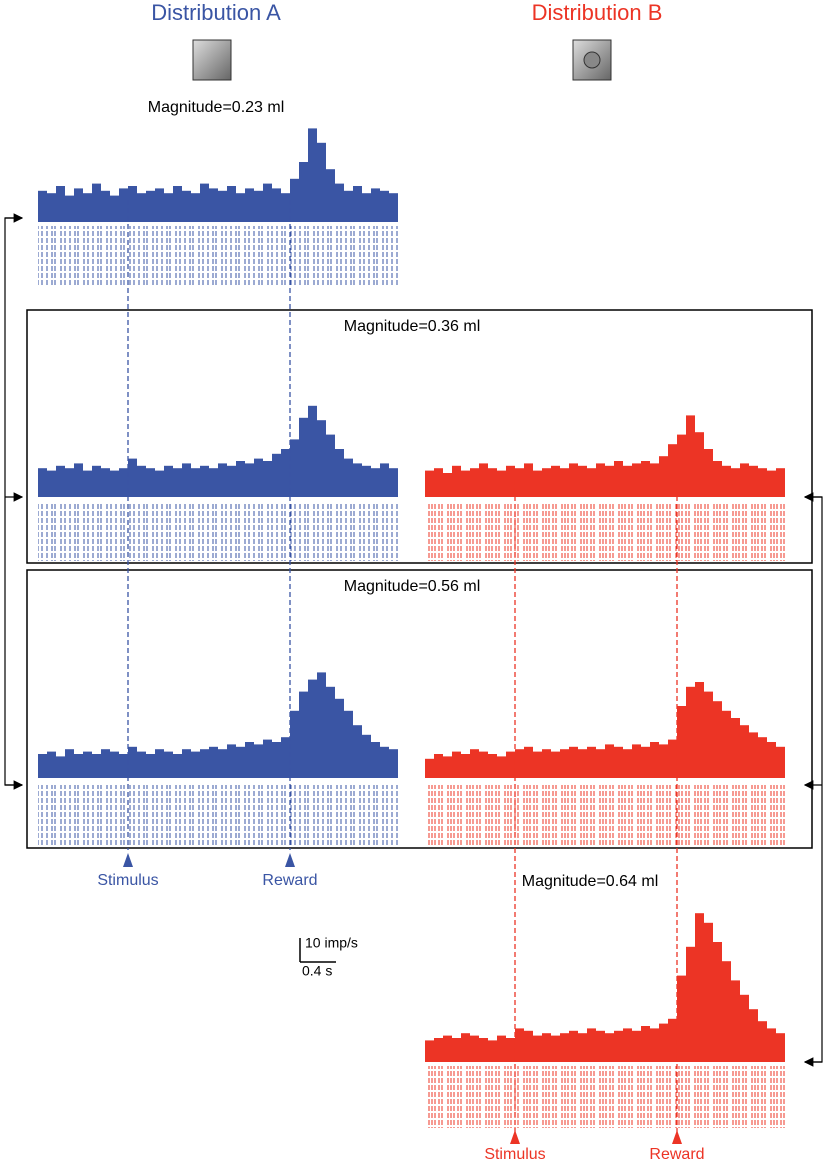 The height and width of the screenshot is (1162, 827). What do you see at coordinates (676, 1154) in the screenshot?
I see `event-label: Reward` at bounding box center [676, 1154].